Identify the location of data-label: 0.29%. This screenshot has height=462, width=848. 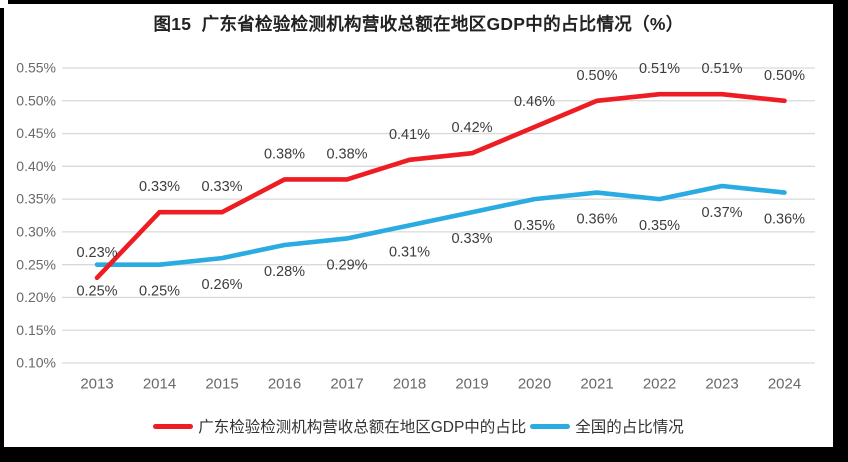
(346, 265).